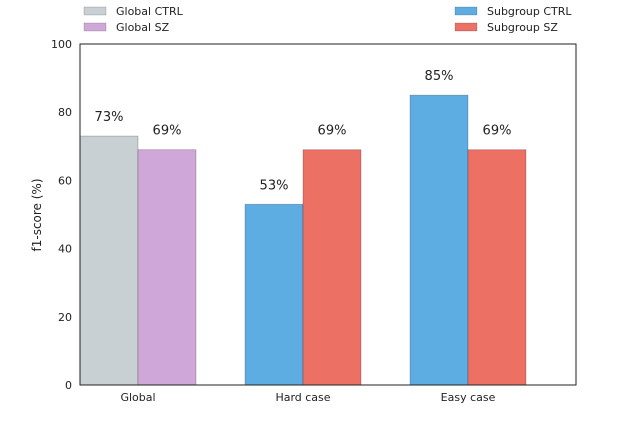  What do you see at coordinates (109, 260) in the screenshot?
I see `bar-global-ctrl-global` at bounding box center [109, 260].